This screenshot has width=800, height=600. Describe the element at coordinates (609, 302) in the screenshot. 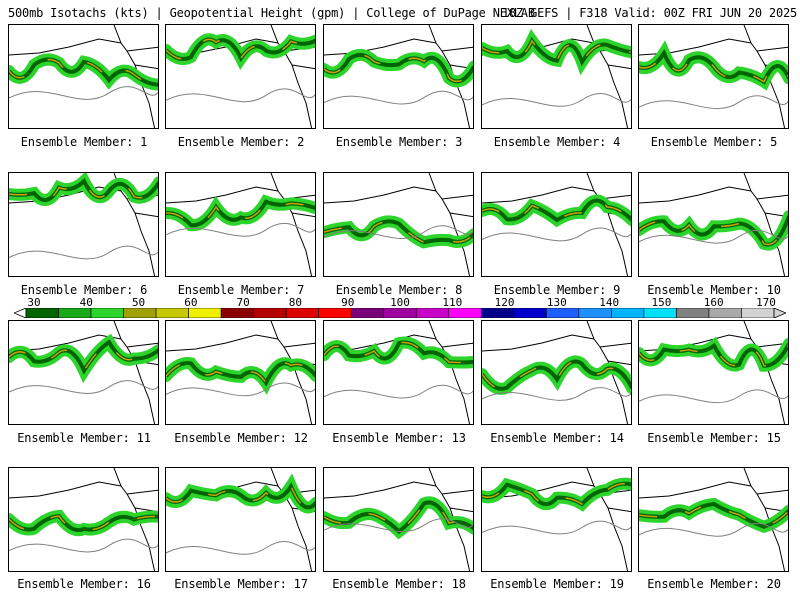

I see `colorbar-label: 140` at that location.